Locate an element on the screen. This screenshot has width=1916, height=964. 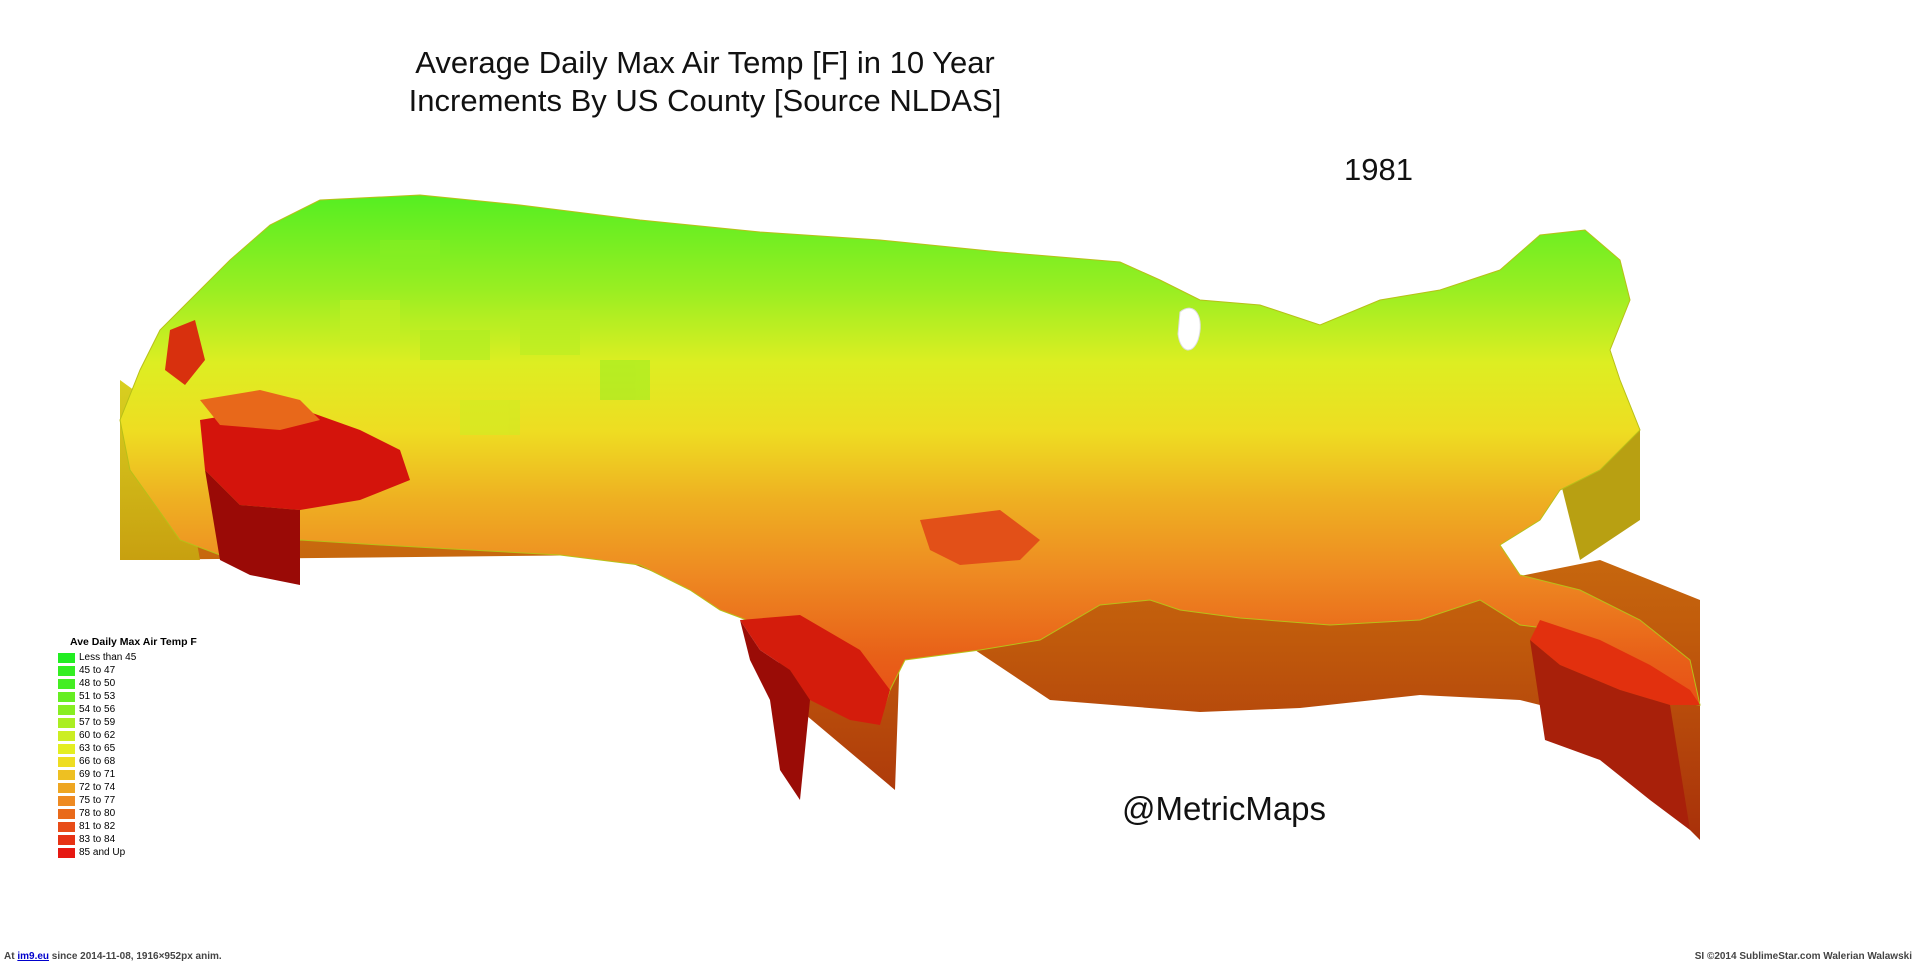
legend-label: Less than 45 is located at coordinates (108, 657).